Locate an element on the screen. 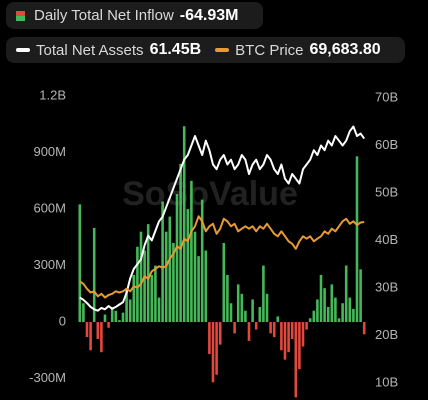  y2-tick-label: 30B is located at coordinates (386, 286).